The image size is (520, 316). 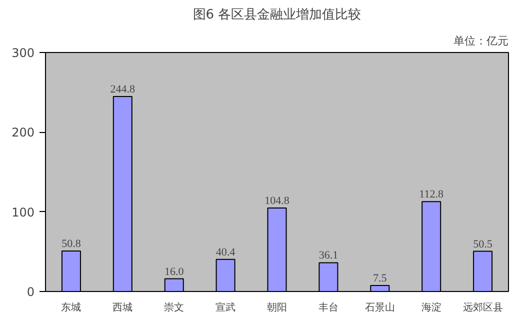 What do you see at coordinates (328, 256) in the screenshot?
I see `data-label: 36.1` at bounding box center [328, 256].